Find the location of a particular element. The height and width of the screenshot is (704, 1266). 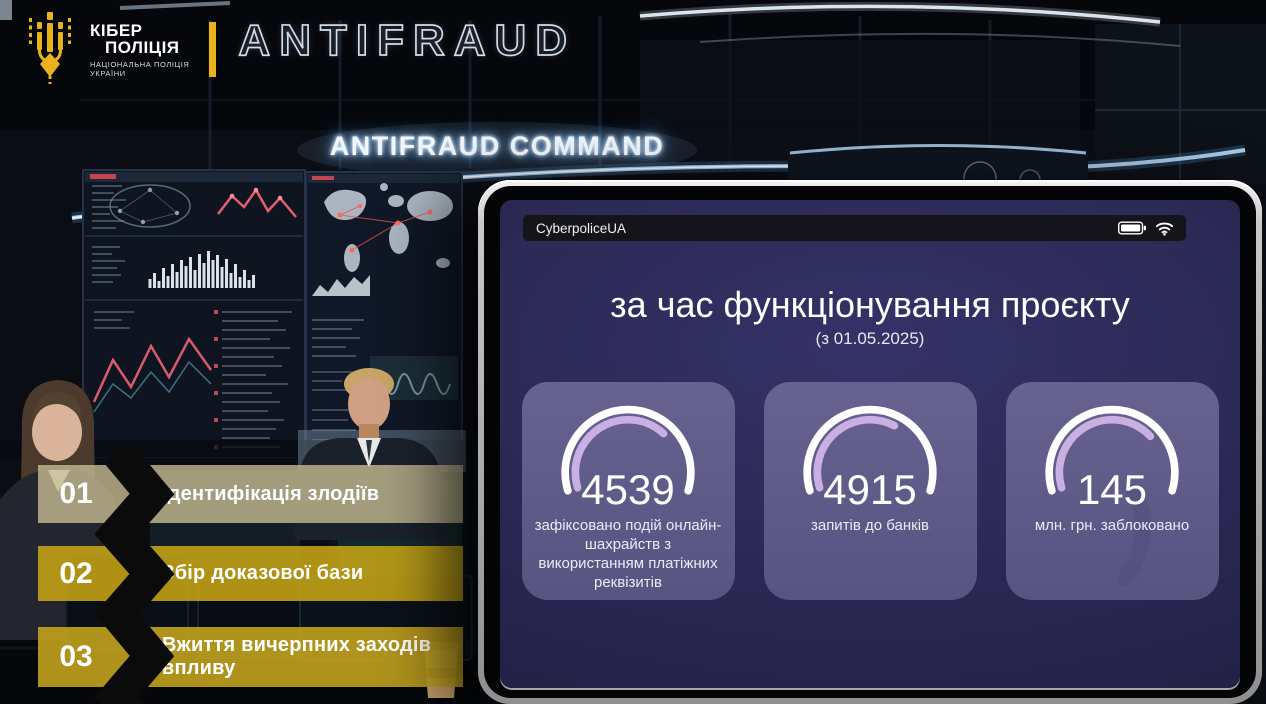

stat-caption: млн. грн. заблоковано is located at coordinates (1112, 526).